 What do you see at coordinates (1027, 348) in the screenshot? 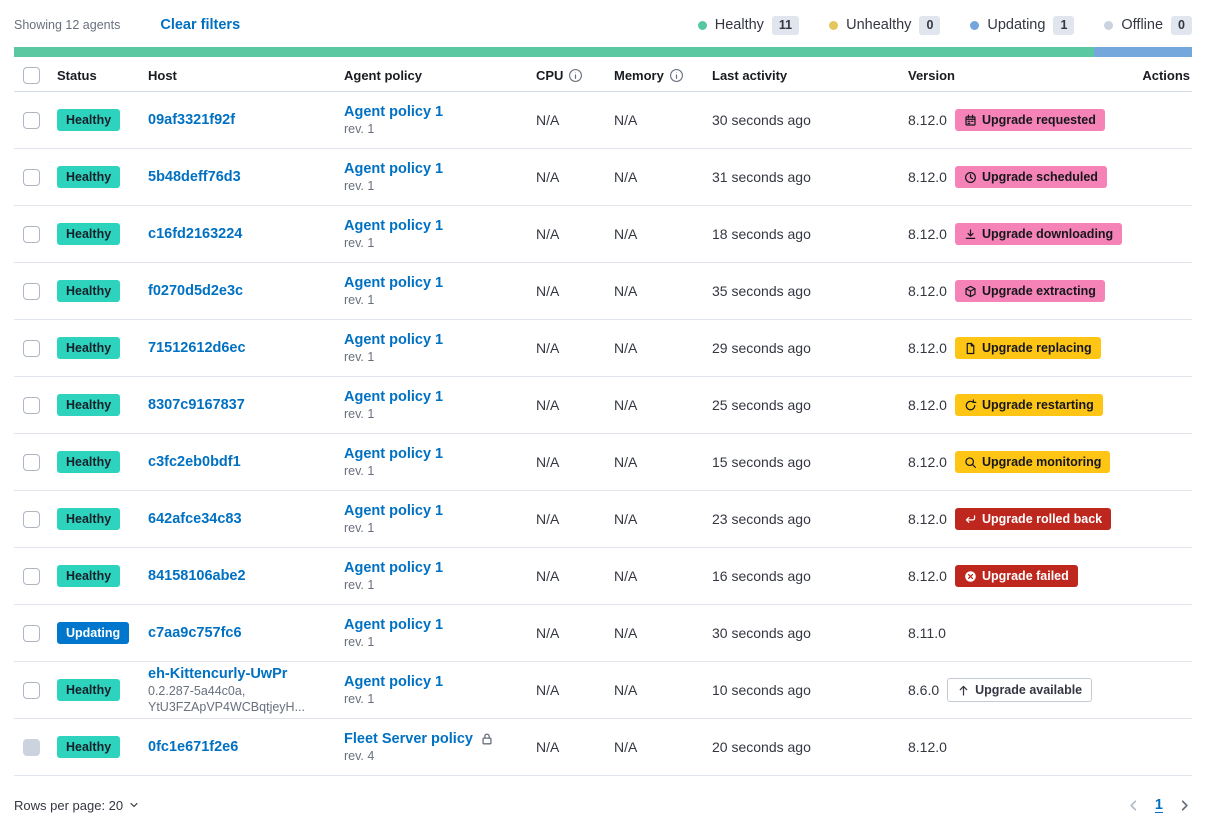
I see `upgrade-status-badge: Upgrade replacing` at bounding box center [1027, 348].